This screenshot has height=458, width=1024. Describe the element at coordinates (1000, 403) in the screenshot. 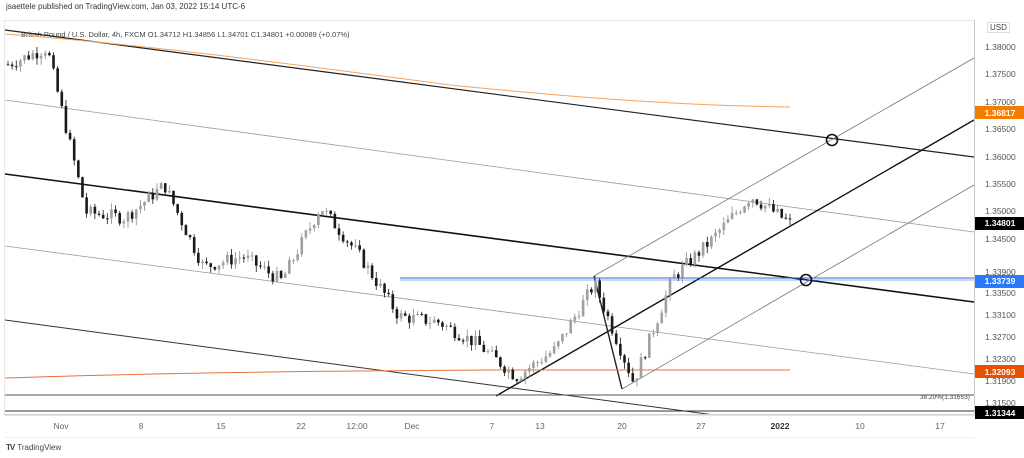

I see `price-tick: 1.31500` at that location.